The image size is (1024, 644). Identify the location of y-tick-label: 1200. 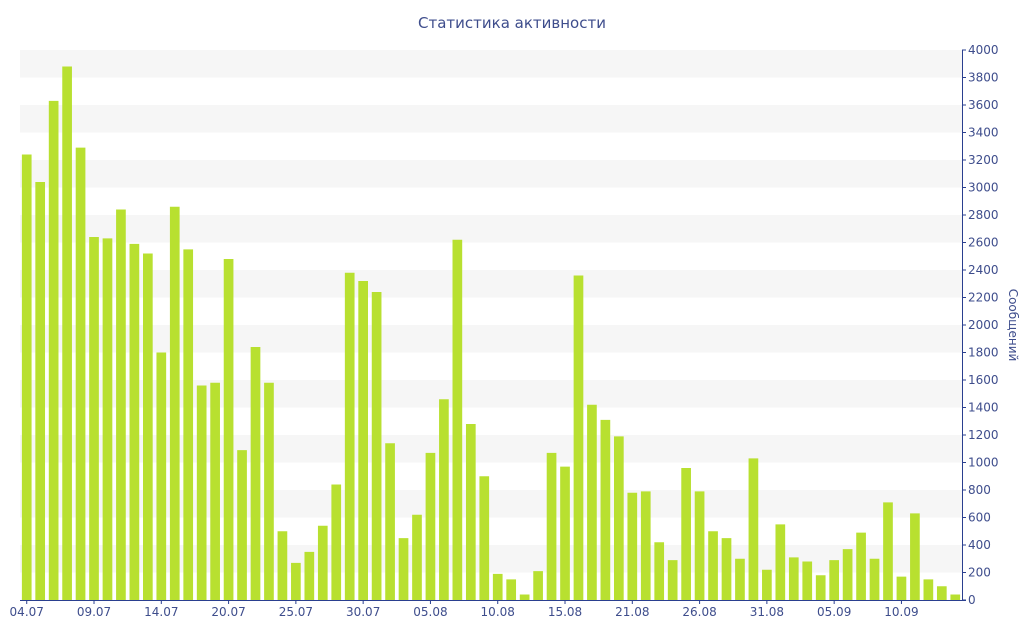
(983, 435).